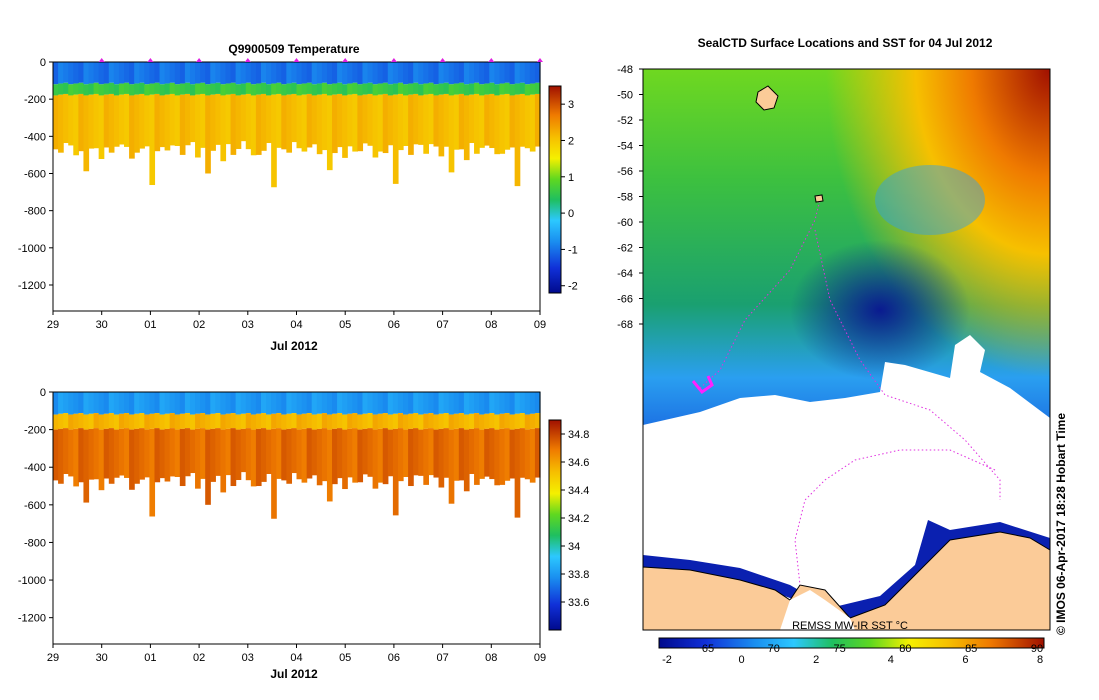 This screenshot has width=1099, height=700. I want to click on map-y-tick-label: -64, so click(625, 274).